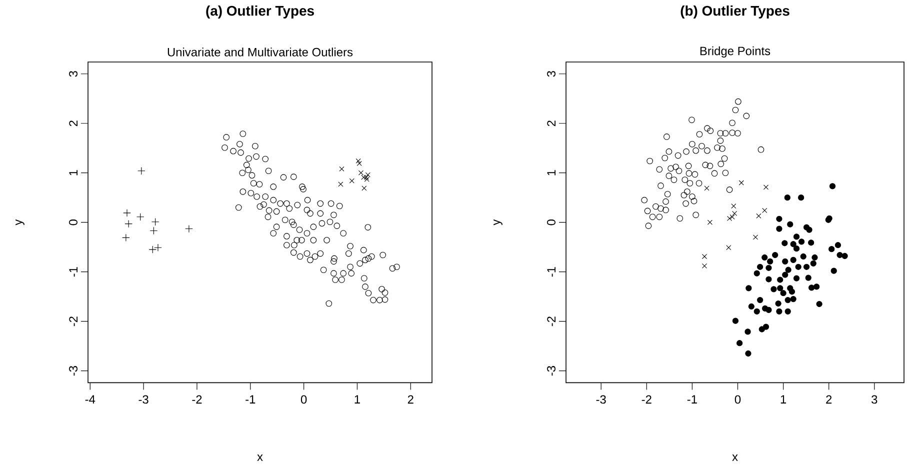 This screenshot has width=907, height=467. I want to click on chart-subtitle: Univariate and Multivariate Outliers, so click(260, 52).